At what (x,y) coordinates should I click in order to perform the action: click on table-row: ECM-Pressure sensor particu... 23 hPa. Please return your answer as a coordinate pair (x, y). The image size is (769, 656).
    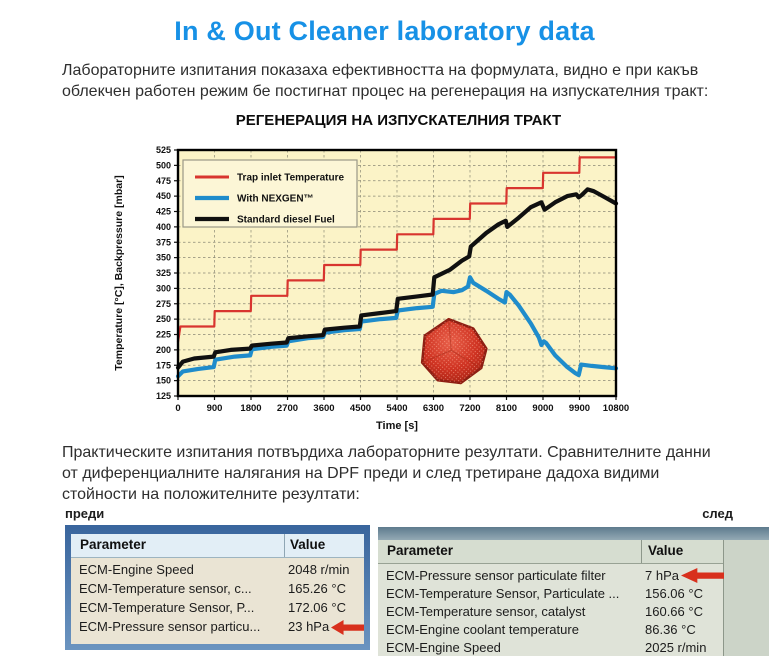
    Looking at the image, I should click on (217, 627).